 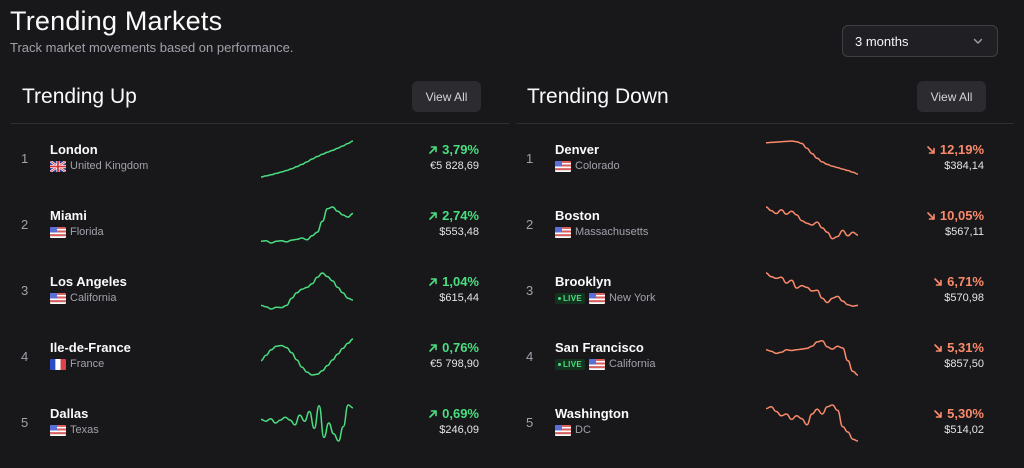 I want to click on market-price: $570,98, so click(x=964, y=298).